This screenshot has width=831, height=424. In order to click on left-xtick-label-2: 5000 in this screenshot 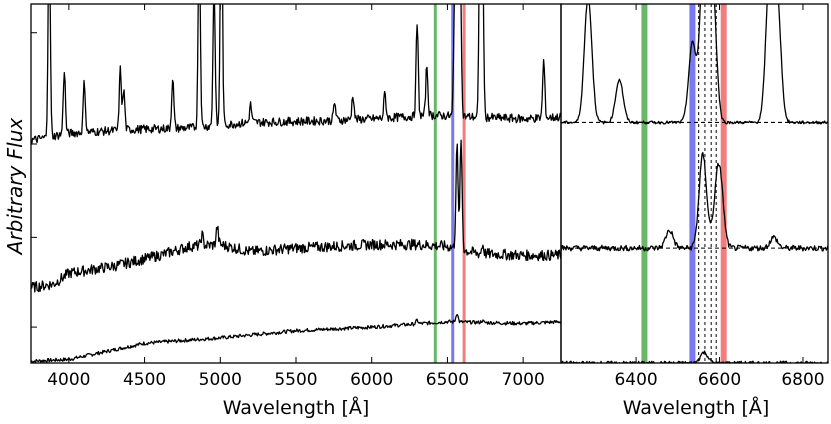, I will do `click(220, 380)`.